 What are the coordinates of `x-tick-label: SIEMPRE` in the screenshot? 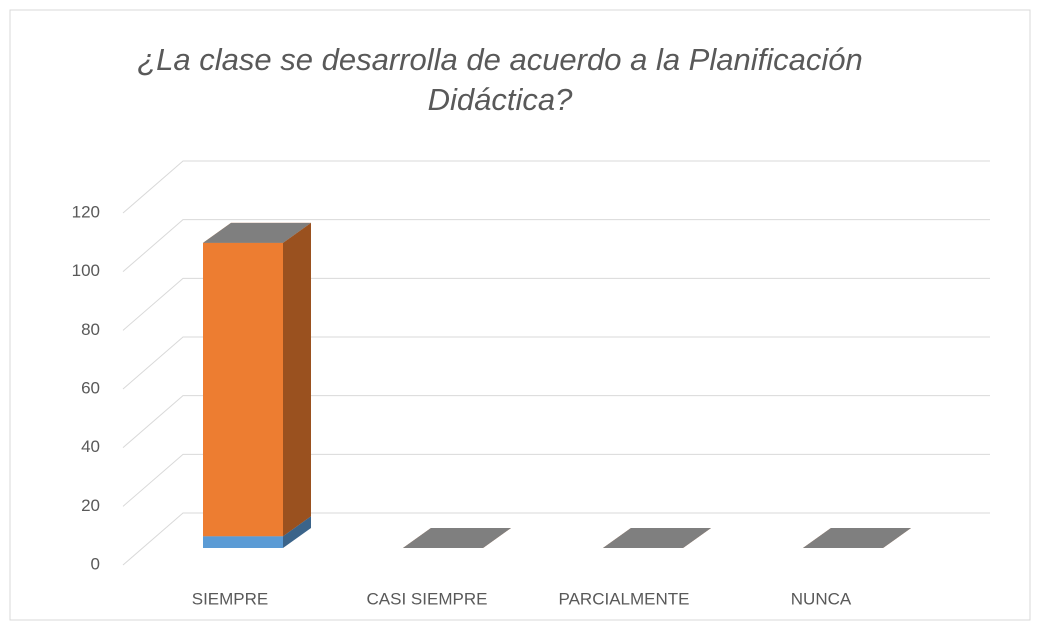 It's located at (230, 598).